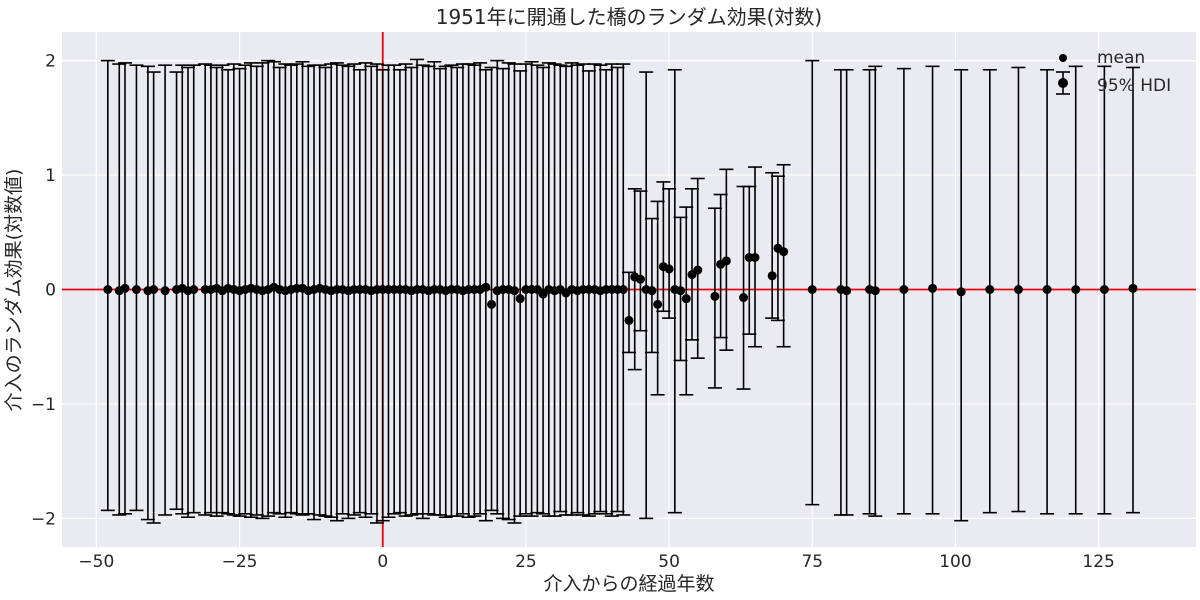 This screenshot has height=600, width=1200. Describe the element at coordinates (50, 176) in the screenshot. I see `y-tick-label: 1` at that location.